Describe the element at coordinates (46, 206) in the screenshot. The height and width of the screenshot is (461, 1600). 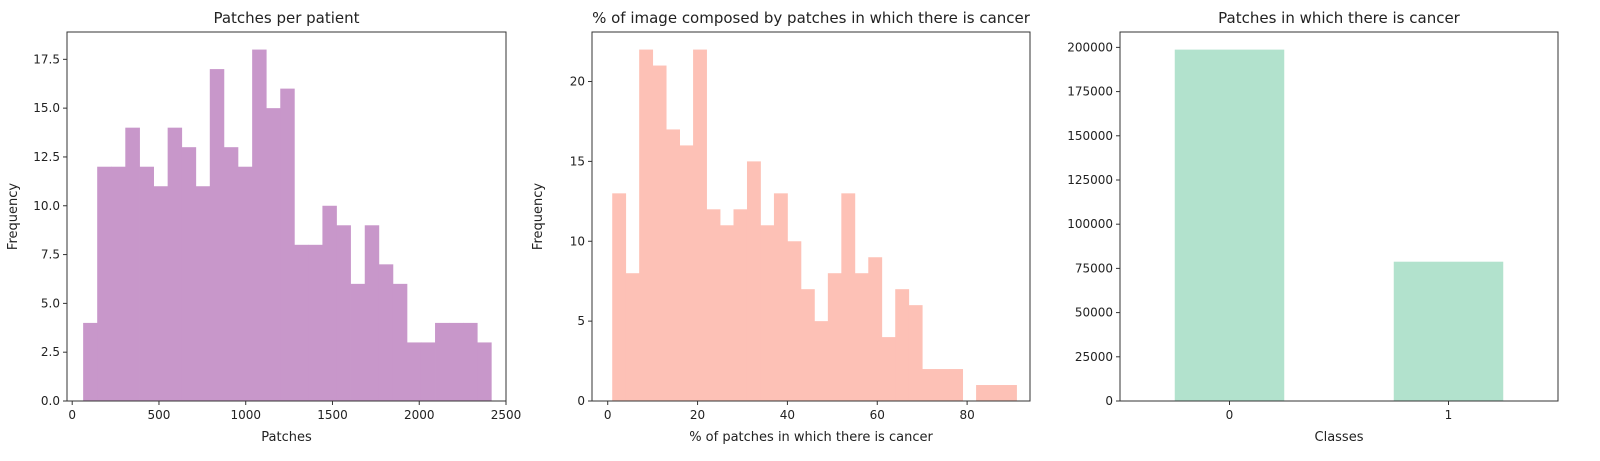
I see `y-tick-label: 10.0` at that location.